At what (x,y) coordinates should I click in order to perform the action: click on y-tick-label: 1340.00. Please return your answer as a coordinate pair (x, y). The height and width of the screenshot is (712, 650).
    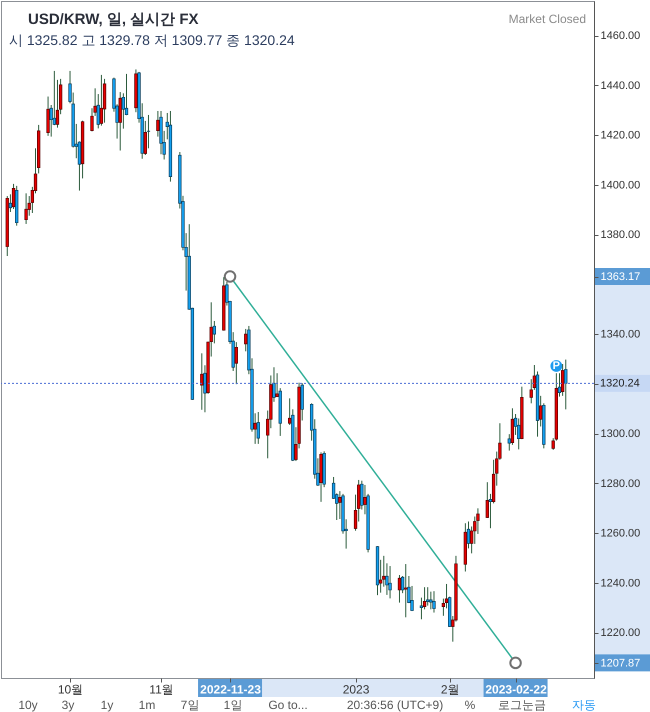
    Looking at the image, I should click on (620, 334).